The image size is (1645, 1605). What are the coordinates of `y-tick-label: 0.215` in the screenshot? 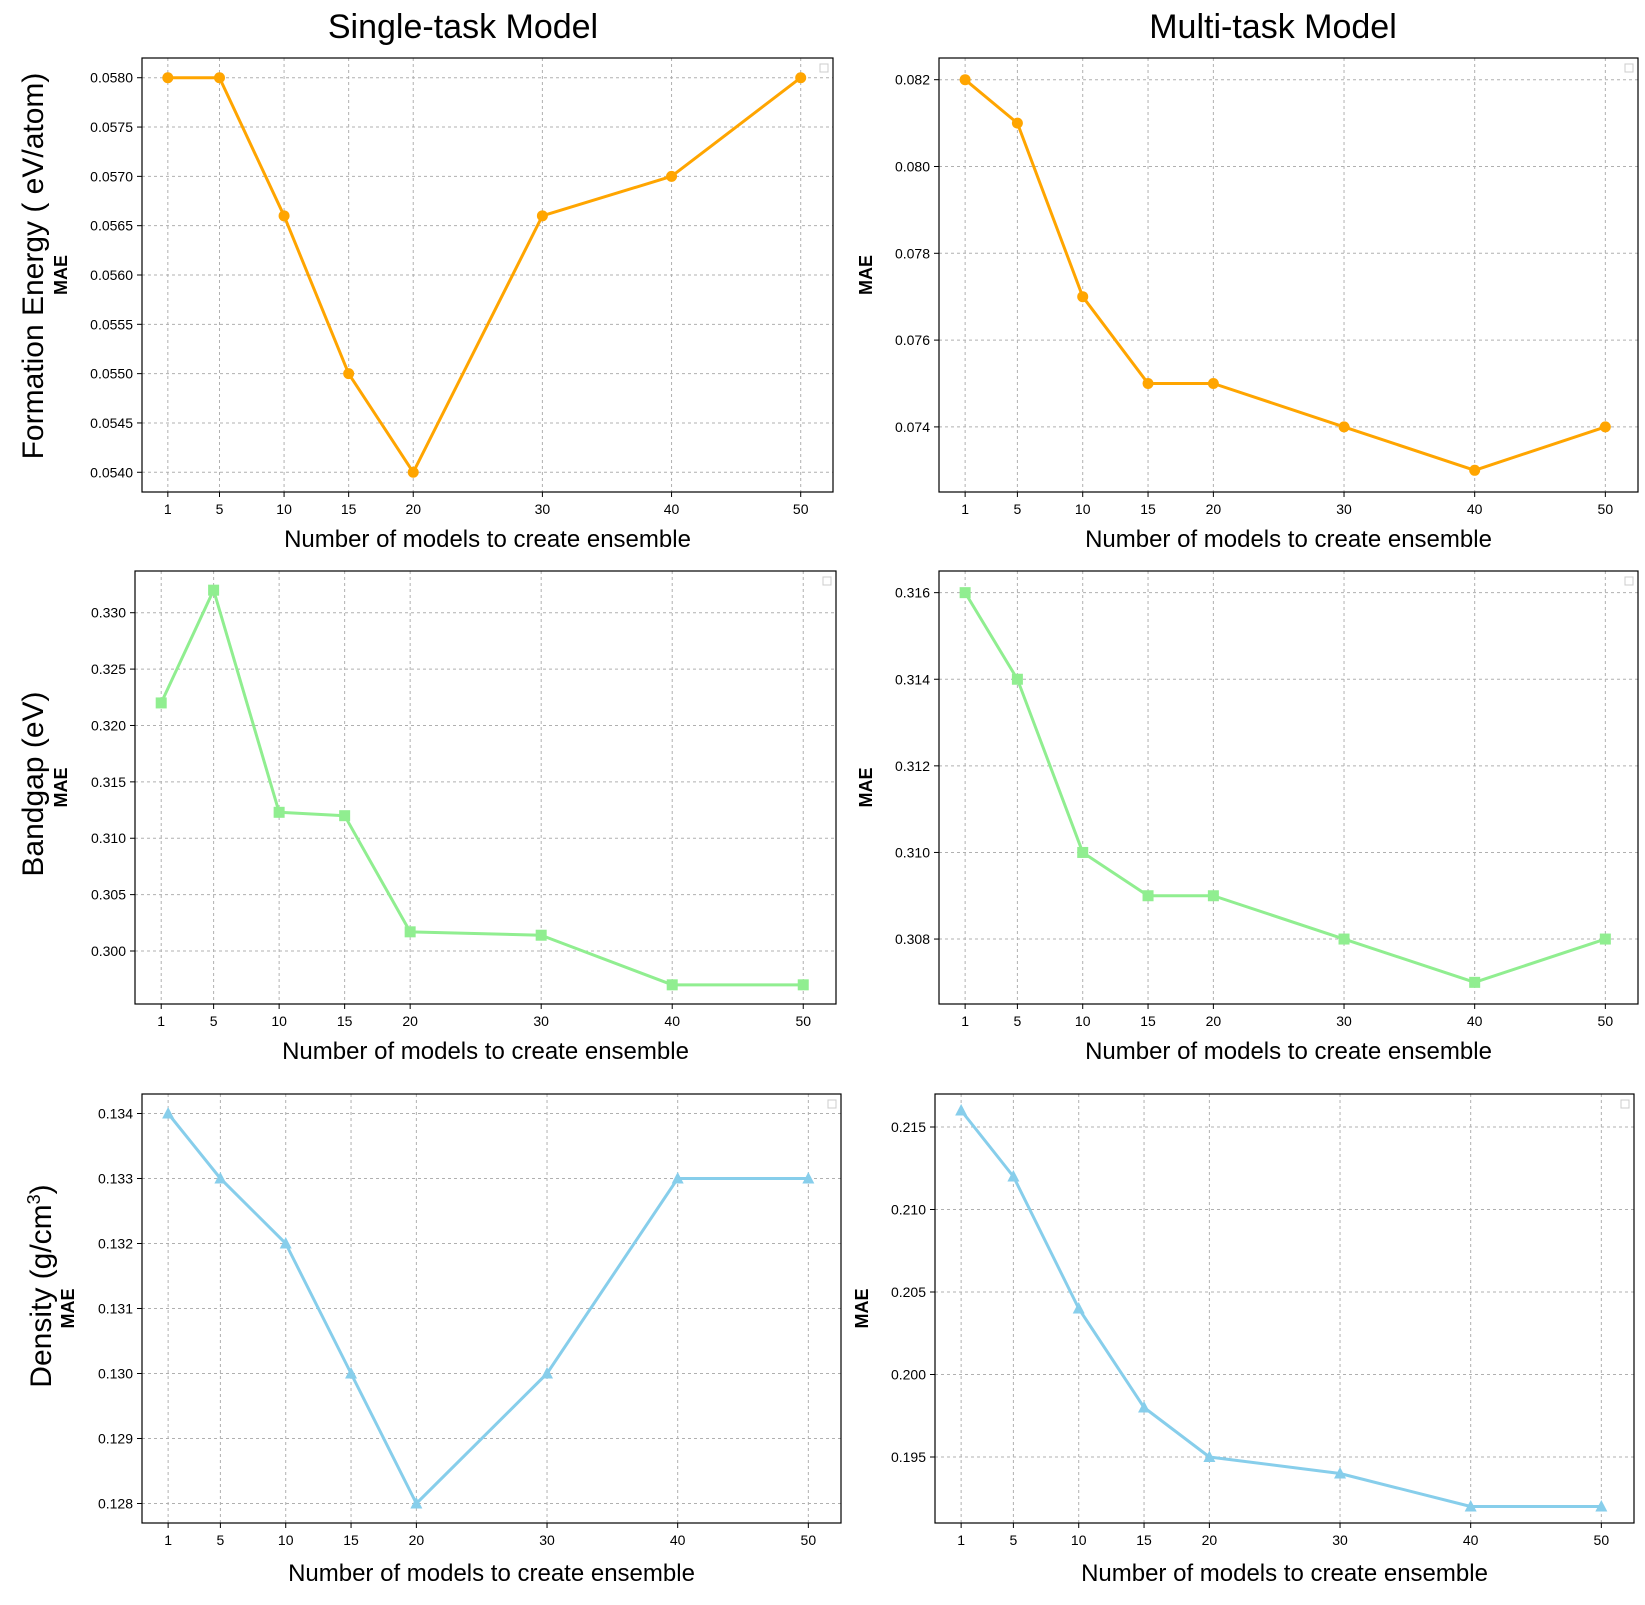 It's located at (908, 1127).